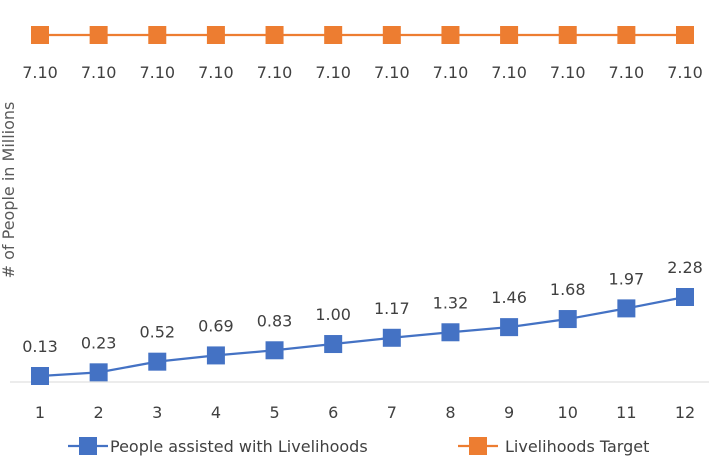  Describe the element at coordinates (392, 412) in the screenshot. I see `x-tick-label: 7` at that location.